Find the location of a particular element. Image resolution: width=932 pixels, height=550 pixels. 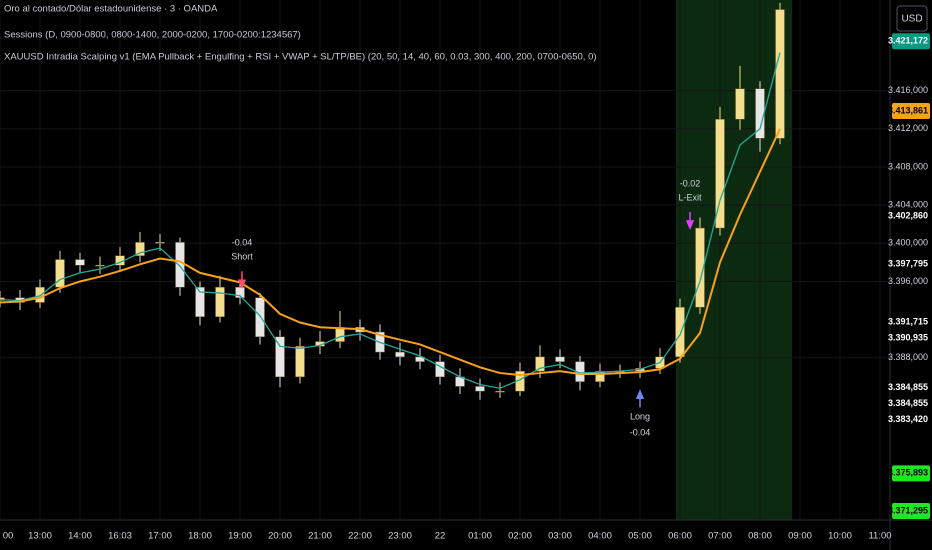

signal-label: Long is located at coordinates (640, 417).